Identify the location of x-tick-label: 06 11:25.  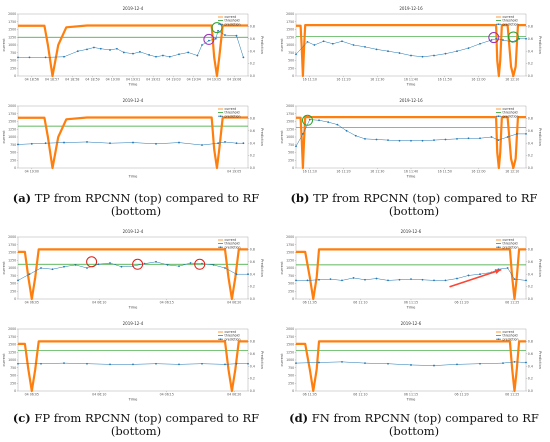
(512, 394).